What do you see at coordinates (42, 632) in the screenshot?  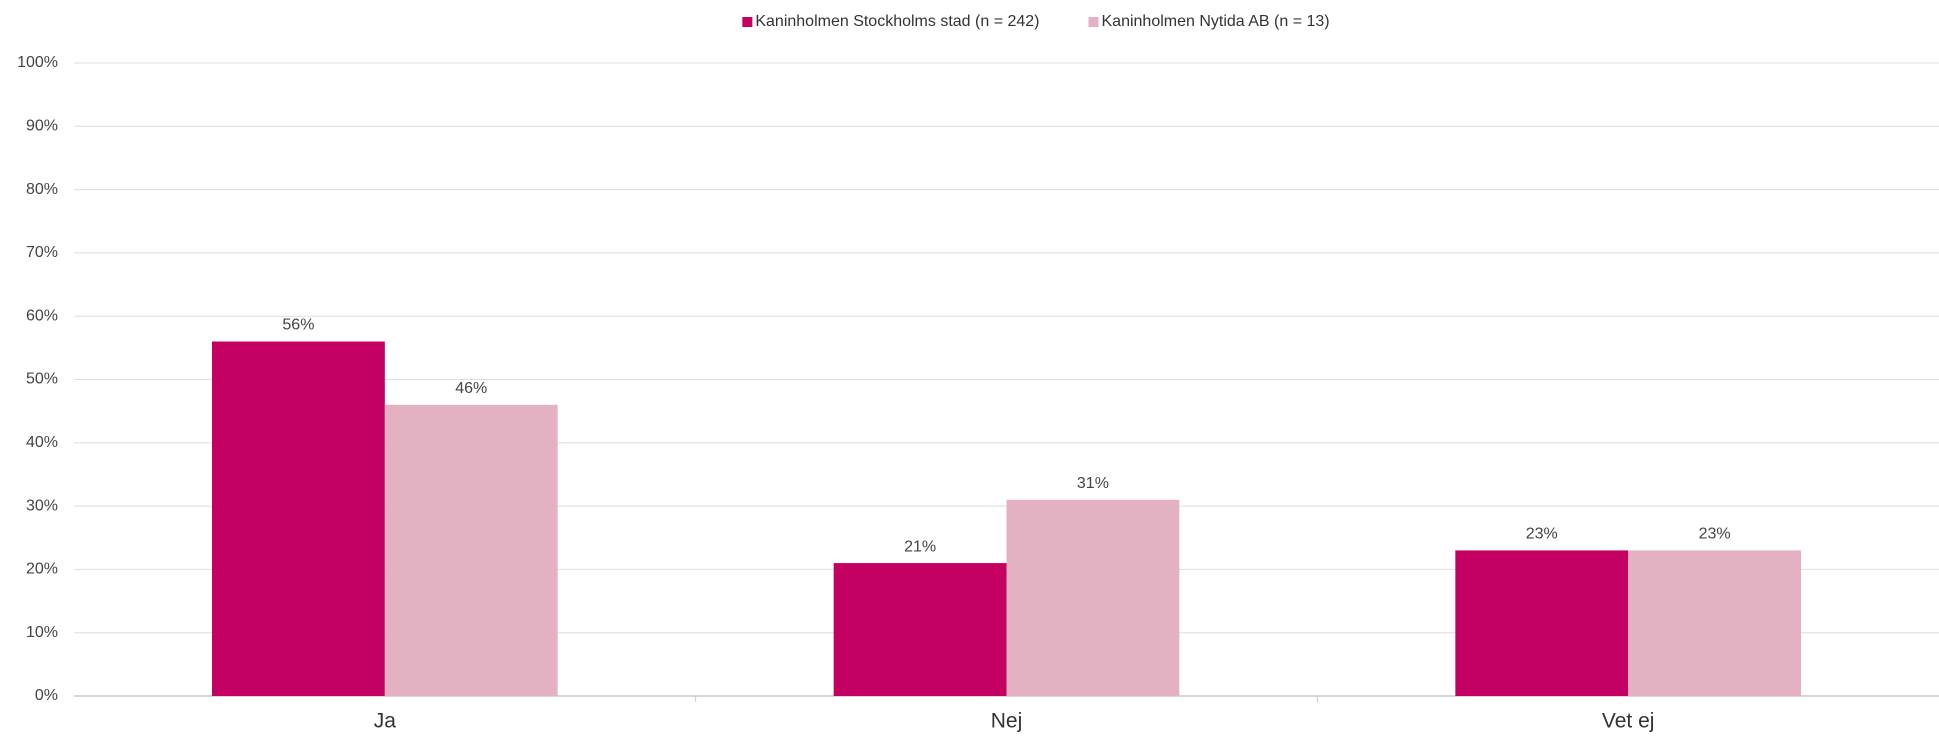 I see `y-tick-label: 10%` at bounding box center [42, 632].